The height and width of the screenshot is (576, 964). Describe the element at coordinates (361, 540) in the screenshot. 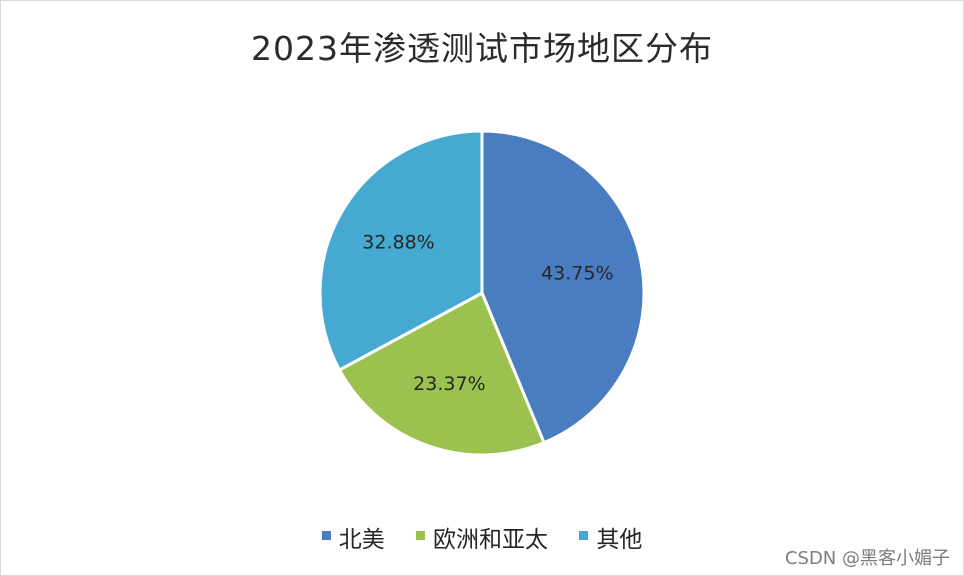

I see `legend-label-north-america: 北美` at that location.